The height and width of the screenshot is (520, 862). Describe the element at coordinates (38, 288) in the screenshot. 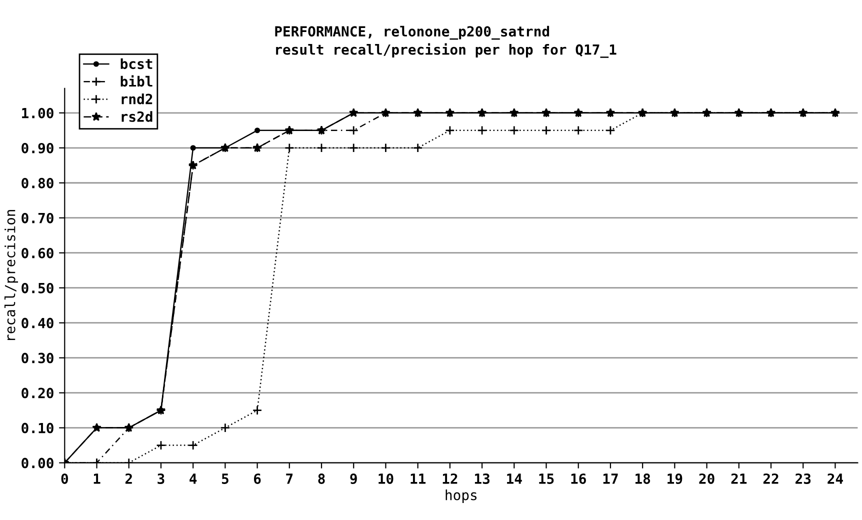

I see `y-tick-label: 0.50` at that location.